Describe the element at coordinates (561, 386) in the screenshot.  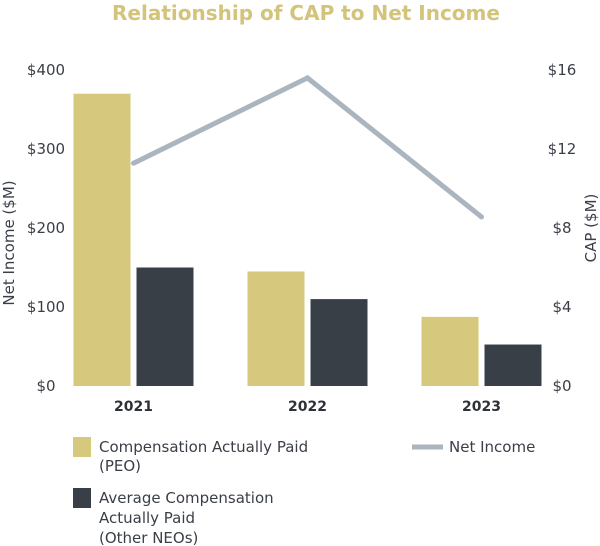
I see `right-tick-label: $0` at that location.